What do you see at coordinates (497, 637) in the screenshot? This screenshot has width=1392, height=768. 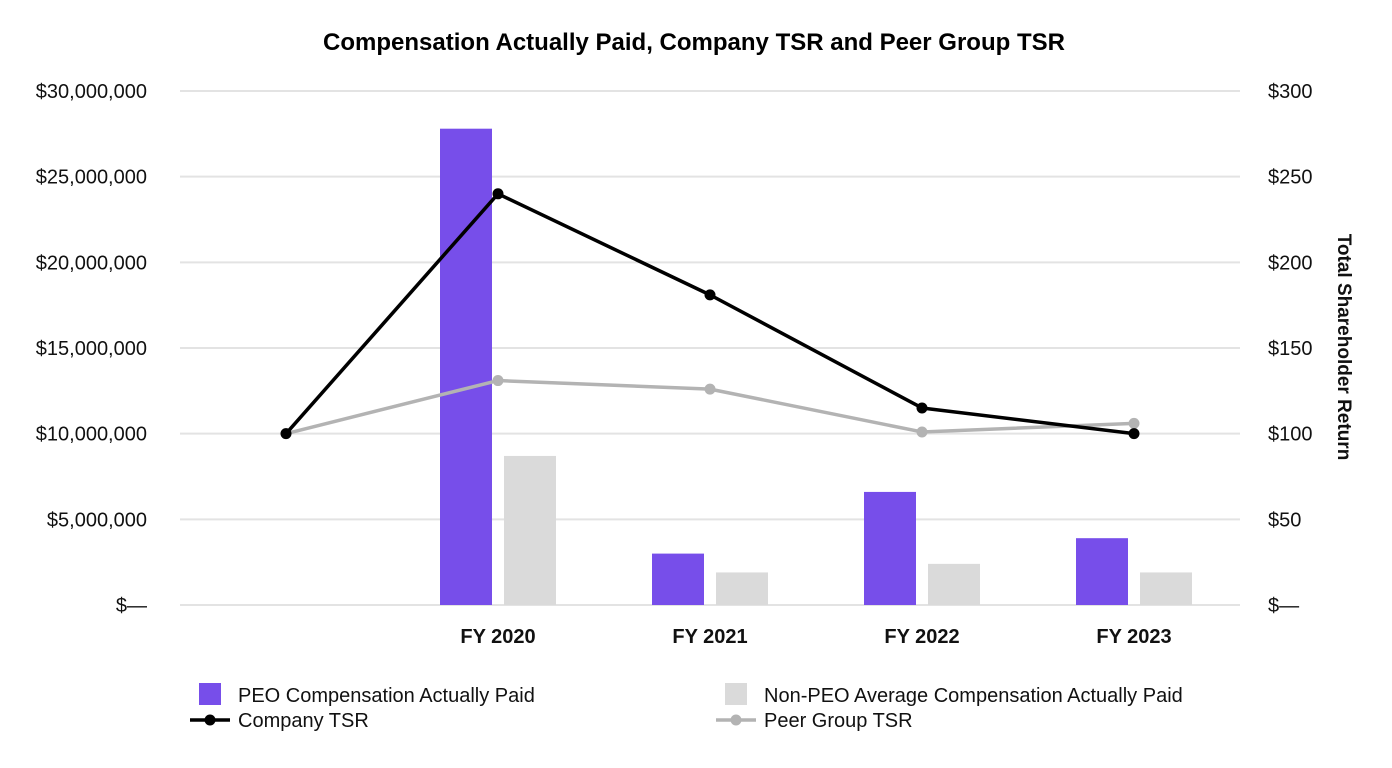 I see `category-label: FY 2020` at bounding box center [497, 637].